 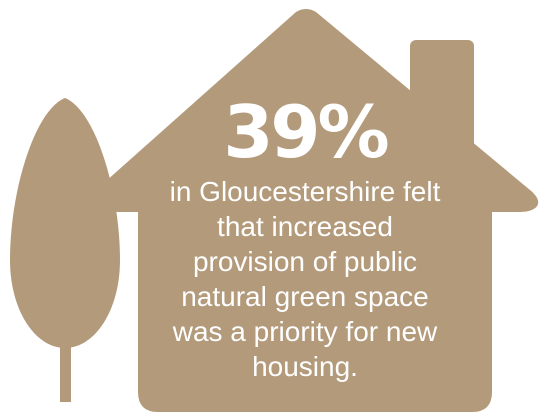 What do you see at coordinates (65, 223) in the screenshot?
I see `tree-canopy` at bounding box center [65, 223].